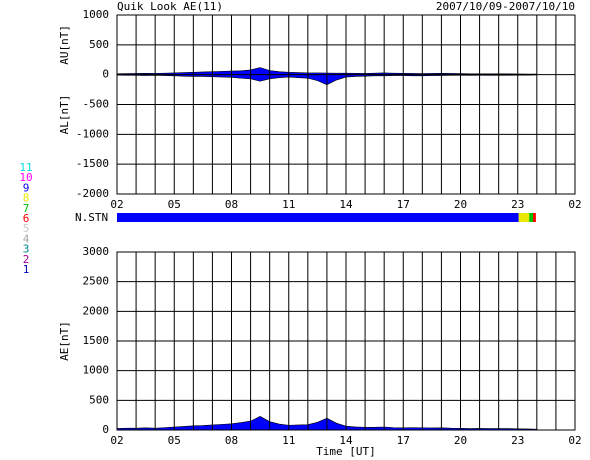 This screenshot has height=460, width=590. I want to click on y-tick-label: -500, so click(96, 104).